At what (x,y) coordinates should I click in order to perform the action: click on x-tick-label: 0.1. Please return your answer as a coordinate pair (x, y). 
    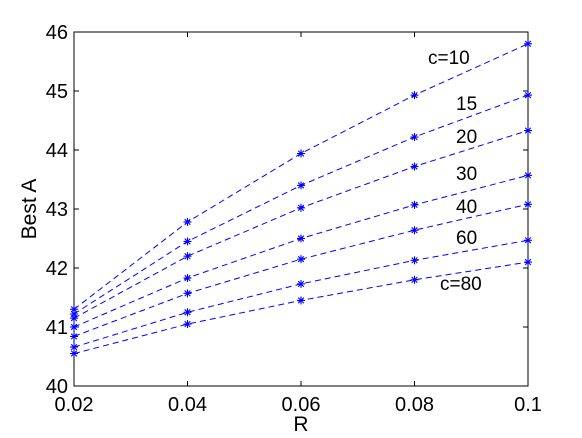
    Looking at the image, I should click on (528, 405).